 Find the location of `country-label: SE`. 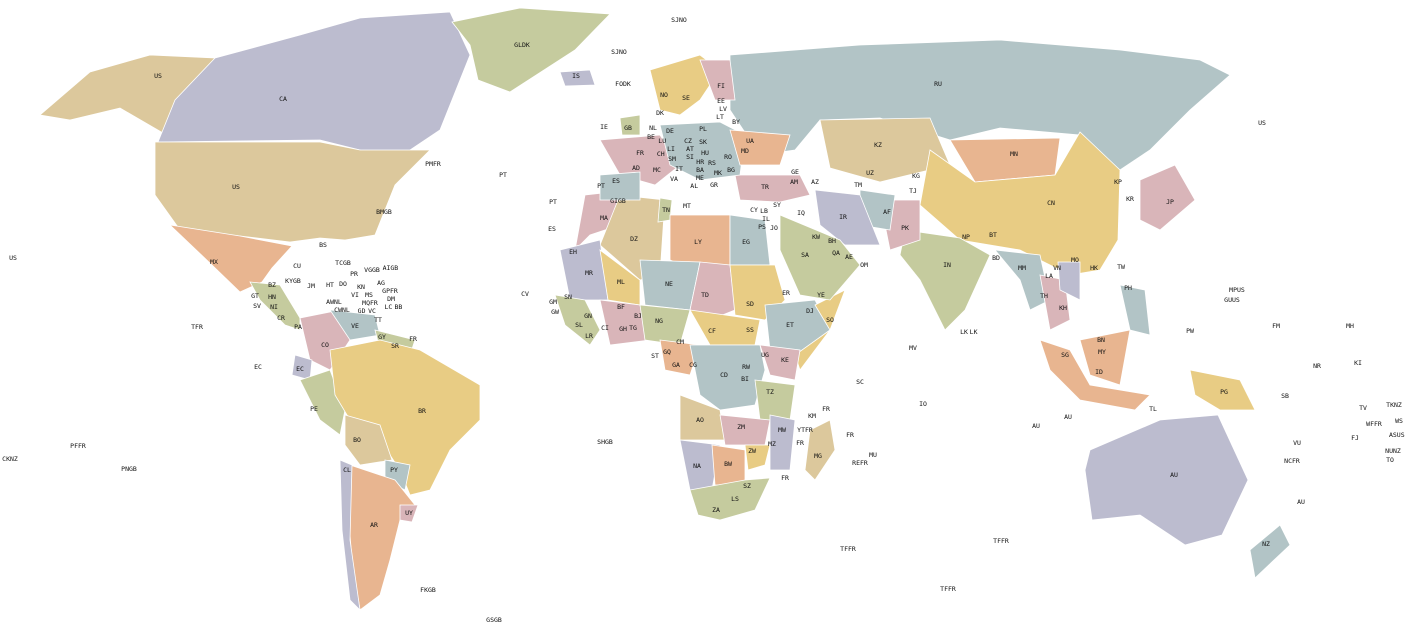

country-label: SE is located at coordinates (686, 98).